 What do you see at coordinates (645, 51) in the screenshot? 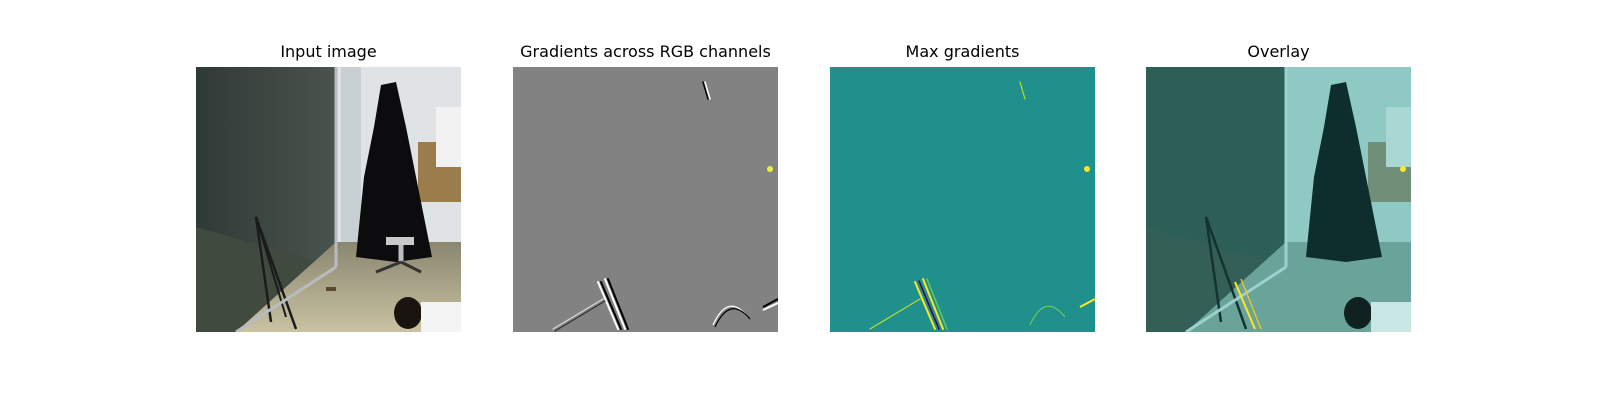
I see `panel-title: Gradients across RGB channels` at bounding box center [645, 51].